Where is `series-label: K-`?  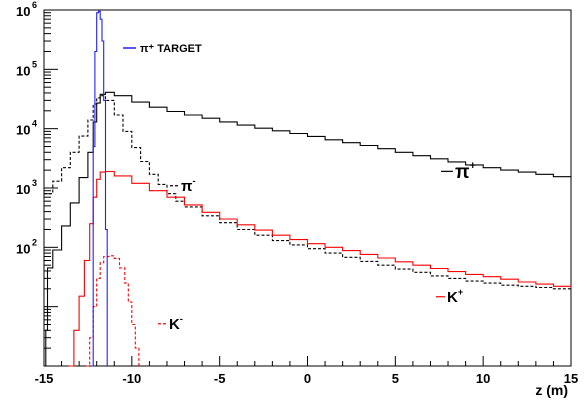
series-label: K- is located at coordinates (176, 323).